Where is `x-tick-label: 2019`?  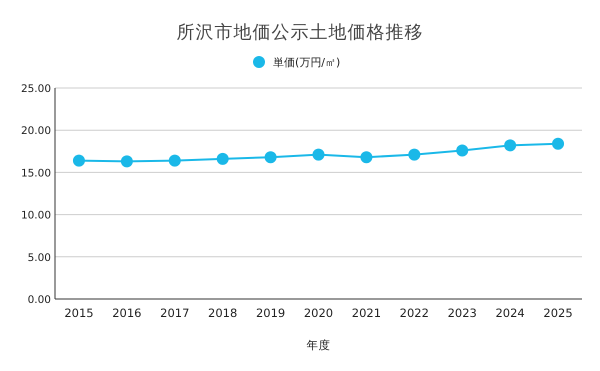
x-tick-label: 2019 is located at coordinates (271, 313).